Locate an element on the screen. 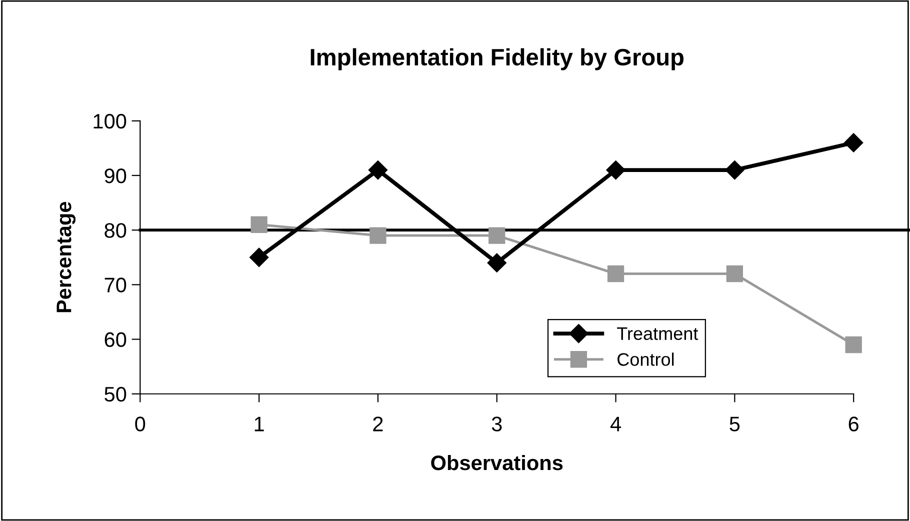 The width and height of the screenshot is (910, 521). x-axis-title: Observations is located at coordinates (497, 462).